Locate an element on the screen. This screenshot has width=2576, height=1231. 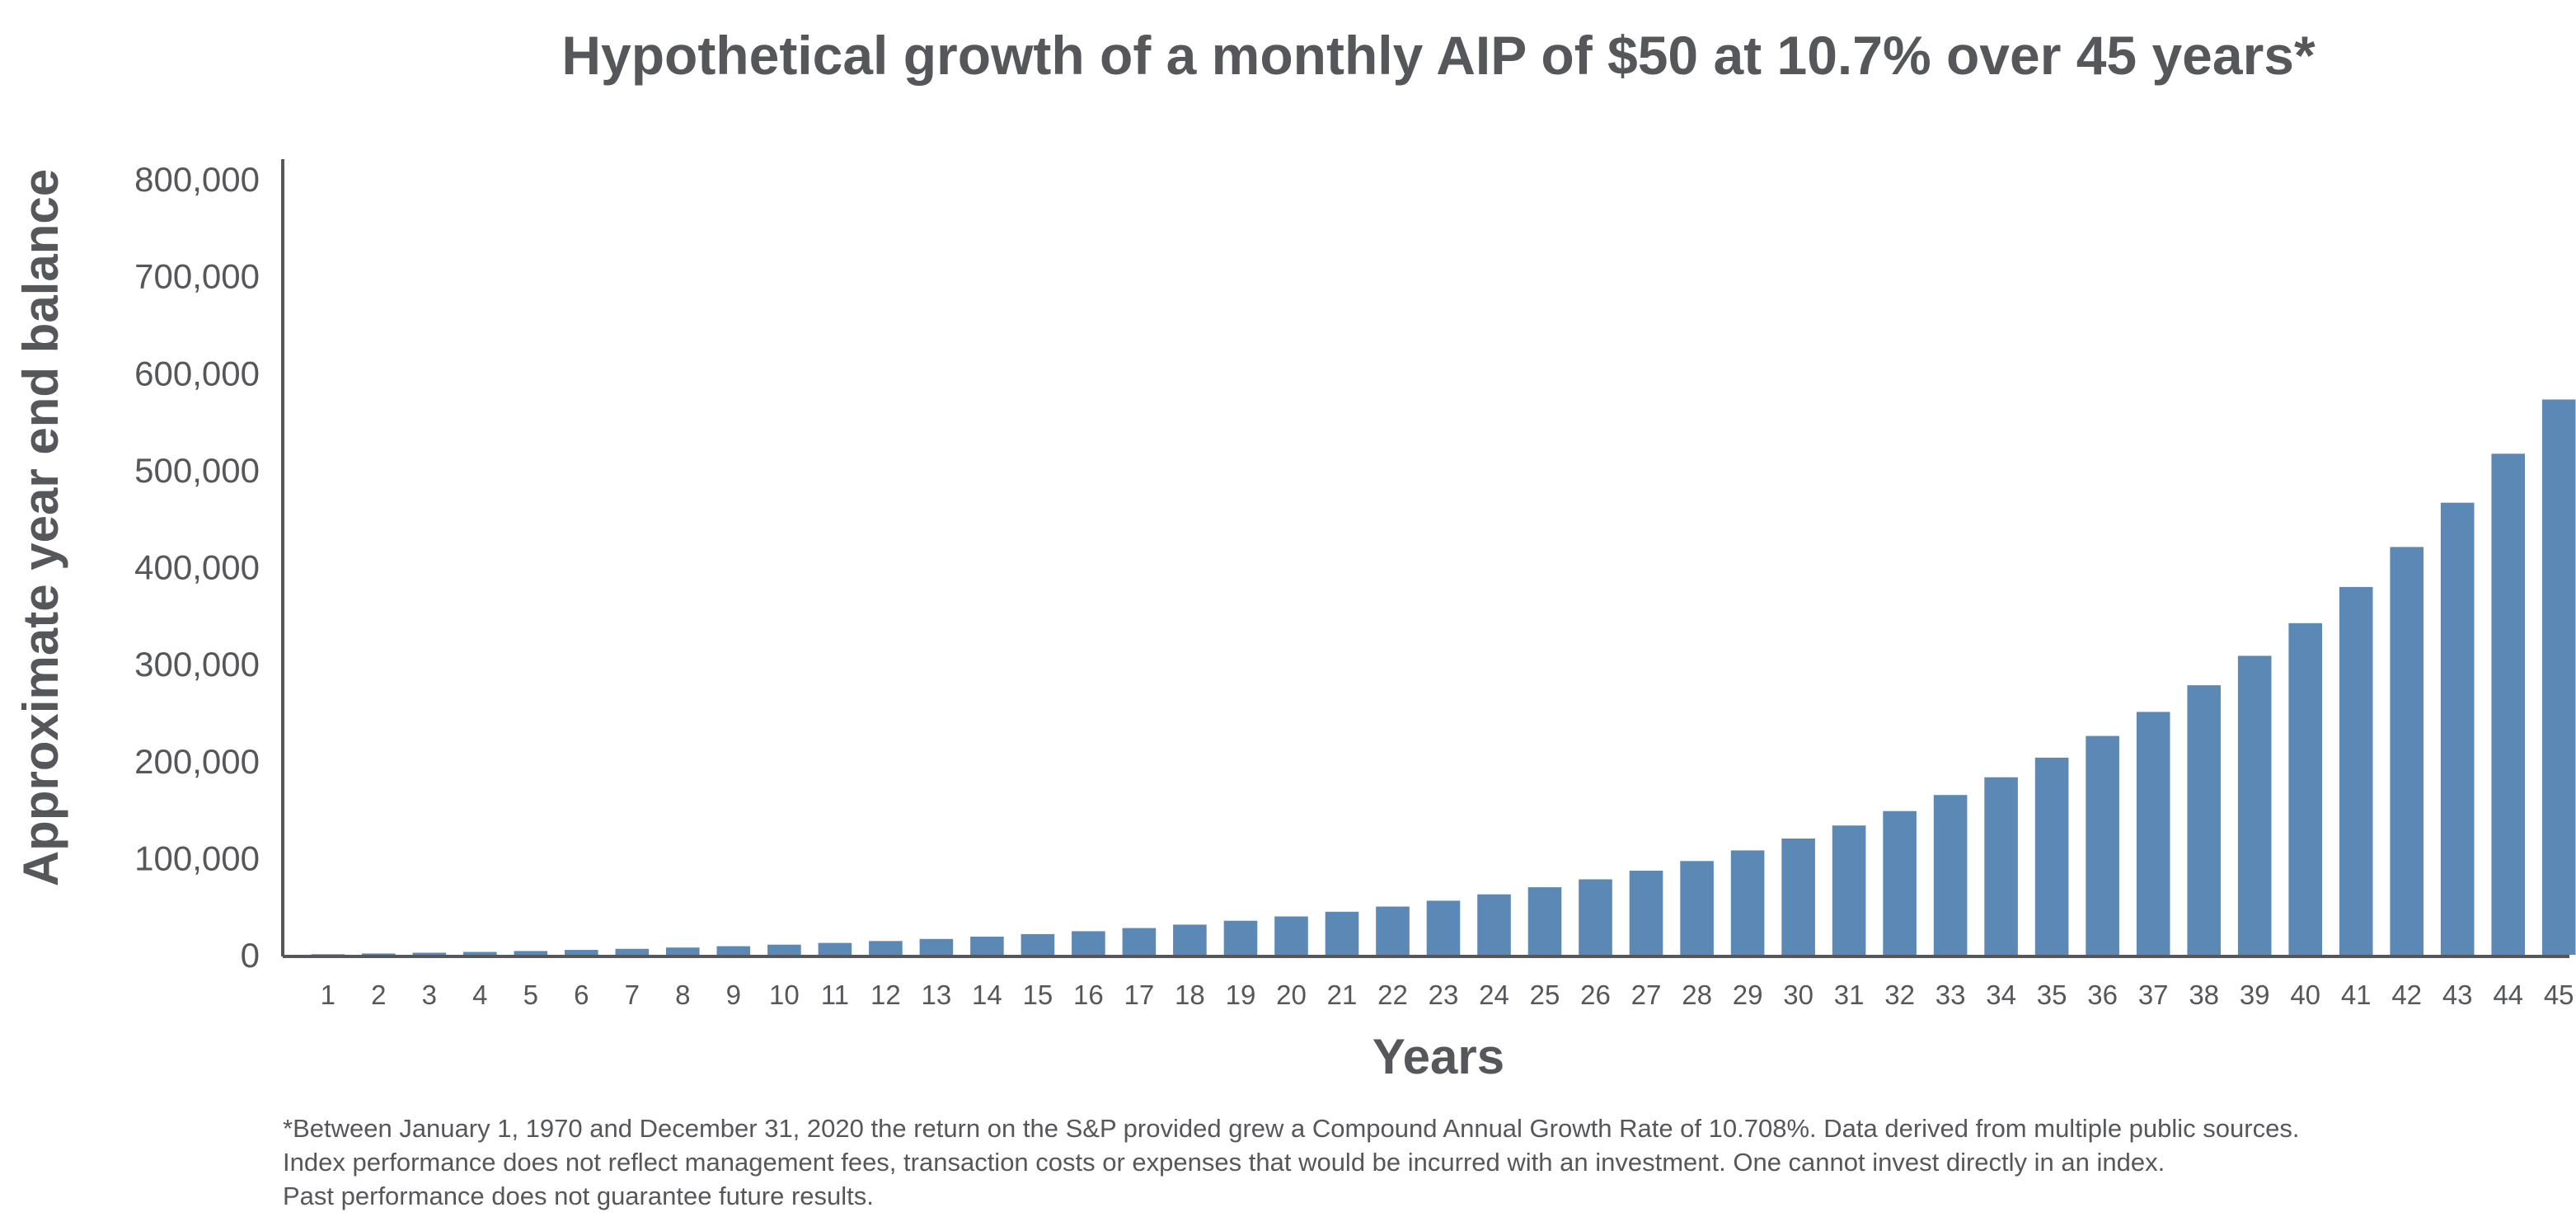
x-tick-label: 23 is located at coordinates (1444, 995).